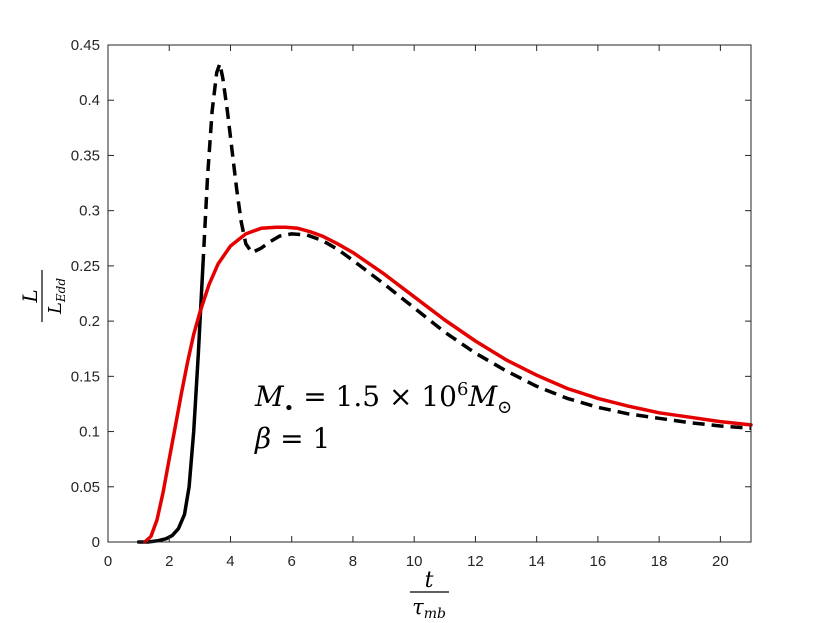 This screenshot has width=830, height=623. What do you see at coordinates (55, 308) in the screenshot?
I see `y-label-denominator-base: L` at bounding box center [55, 308].